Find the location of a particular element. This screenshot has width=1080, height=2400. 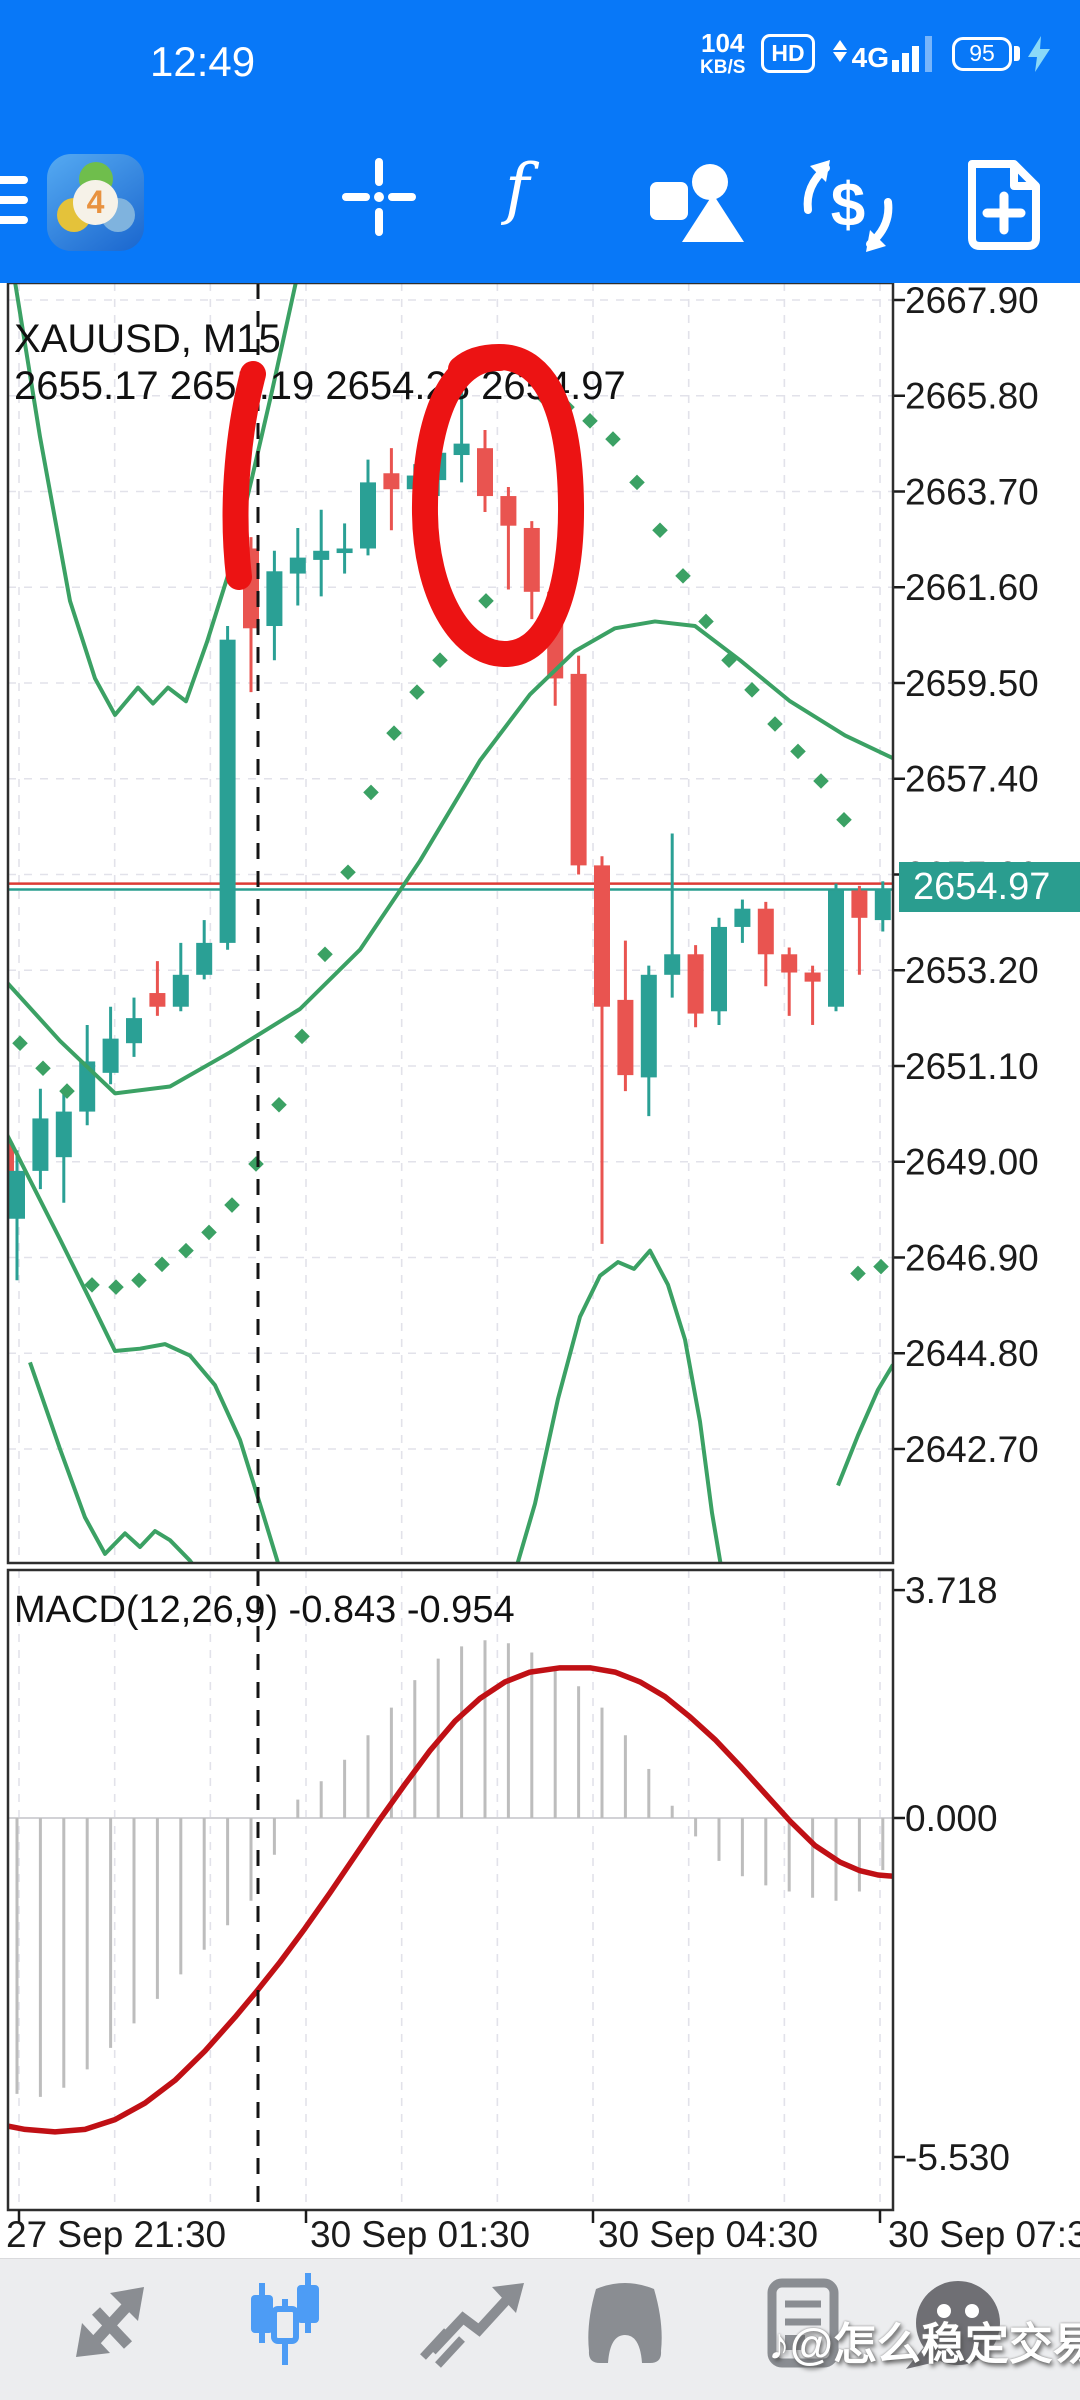

svg-text: 2651.10 is located at coordinates (972, 1066).